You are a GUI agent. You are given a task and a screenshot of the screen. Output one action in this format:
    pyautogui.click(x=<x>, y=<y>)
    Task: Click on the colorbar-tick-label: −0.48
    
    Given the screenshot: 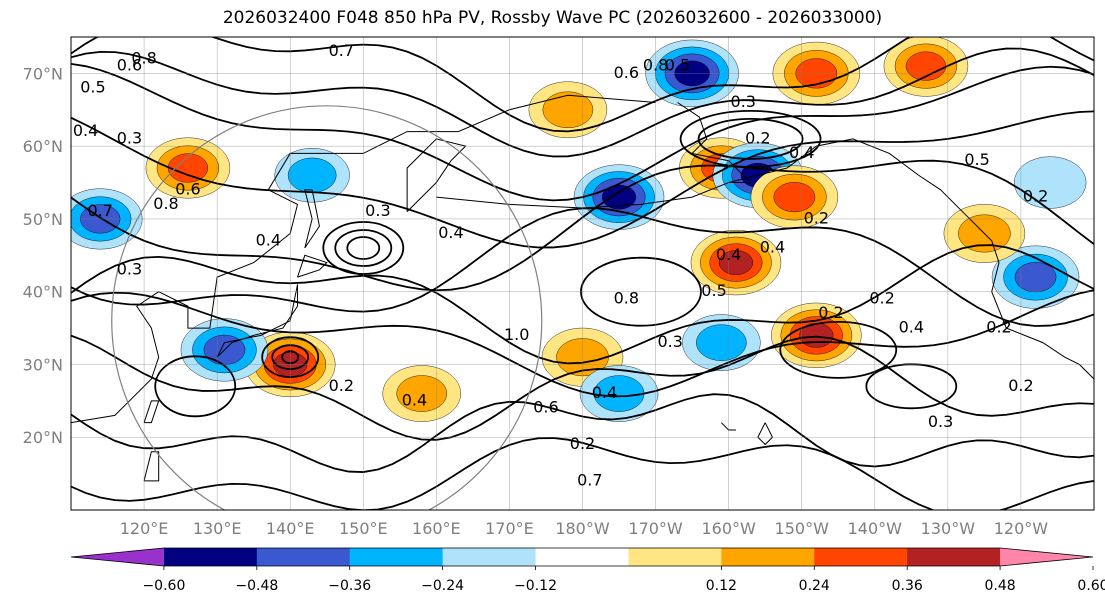 What is the action you would take?
    pyautogui.click(x=256, y=586)
    